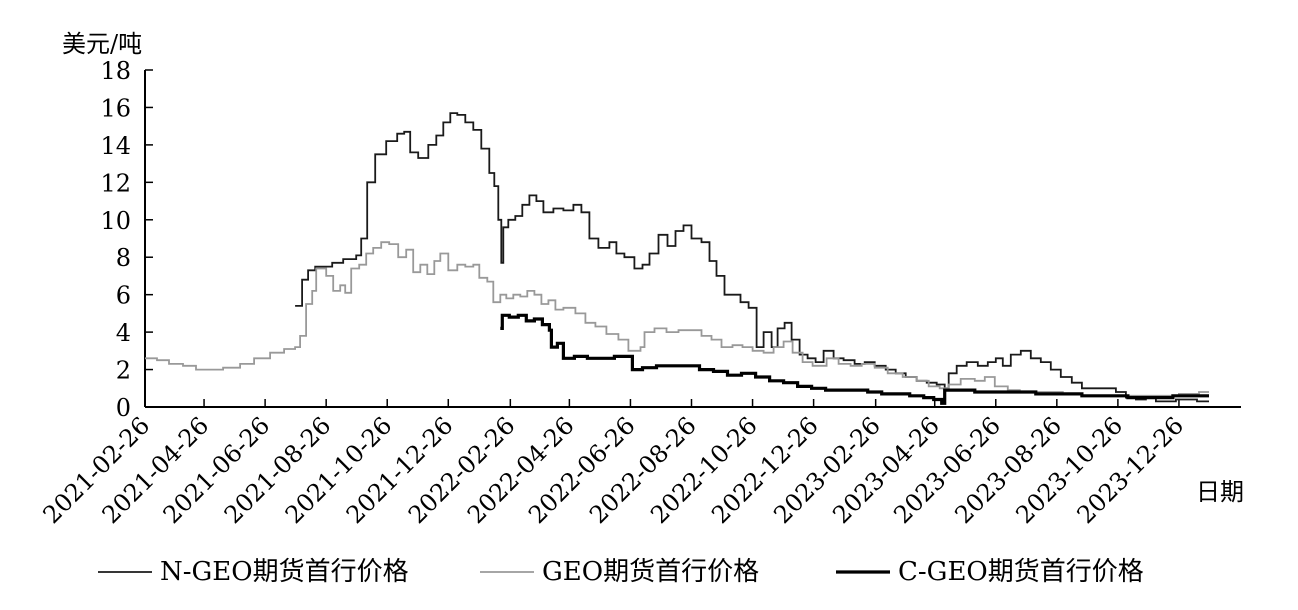 The image size is (1298, 610). I want to click on x-tick-label: 2023-12-26, so click(1131, 470).